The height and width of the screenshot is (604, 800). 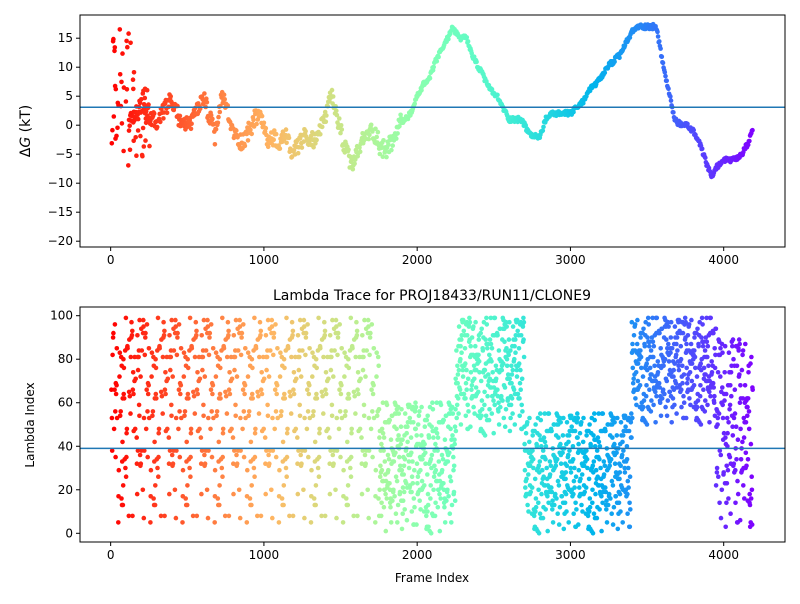 I want to click on delta-symbol: Δ, so click(x=26, y=152).